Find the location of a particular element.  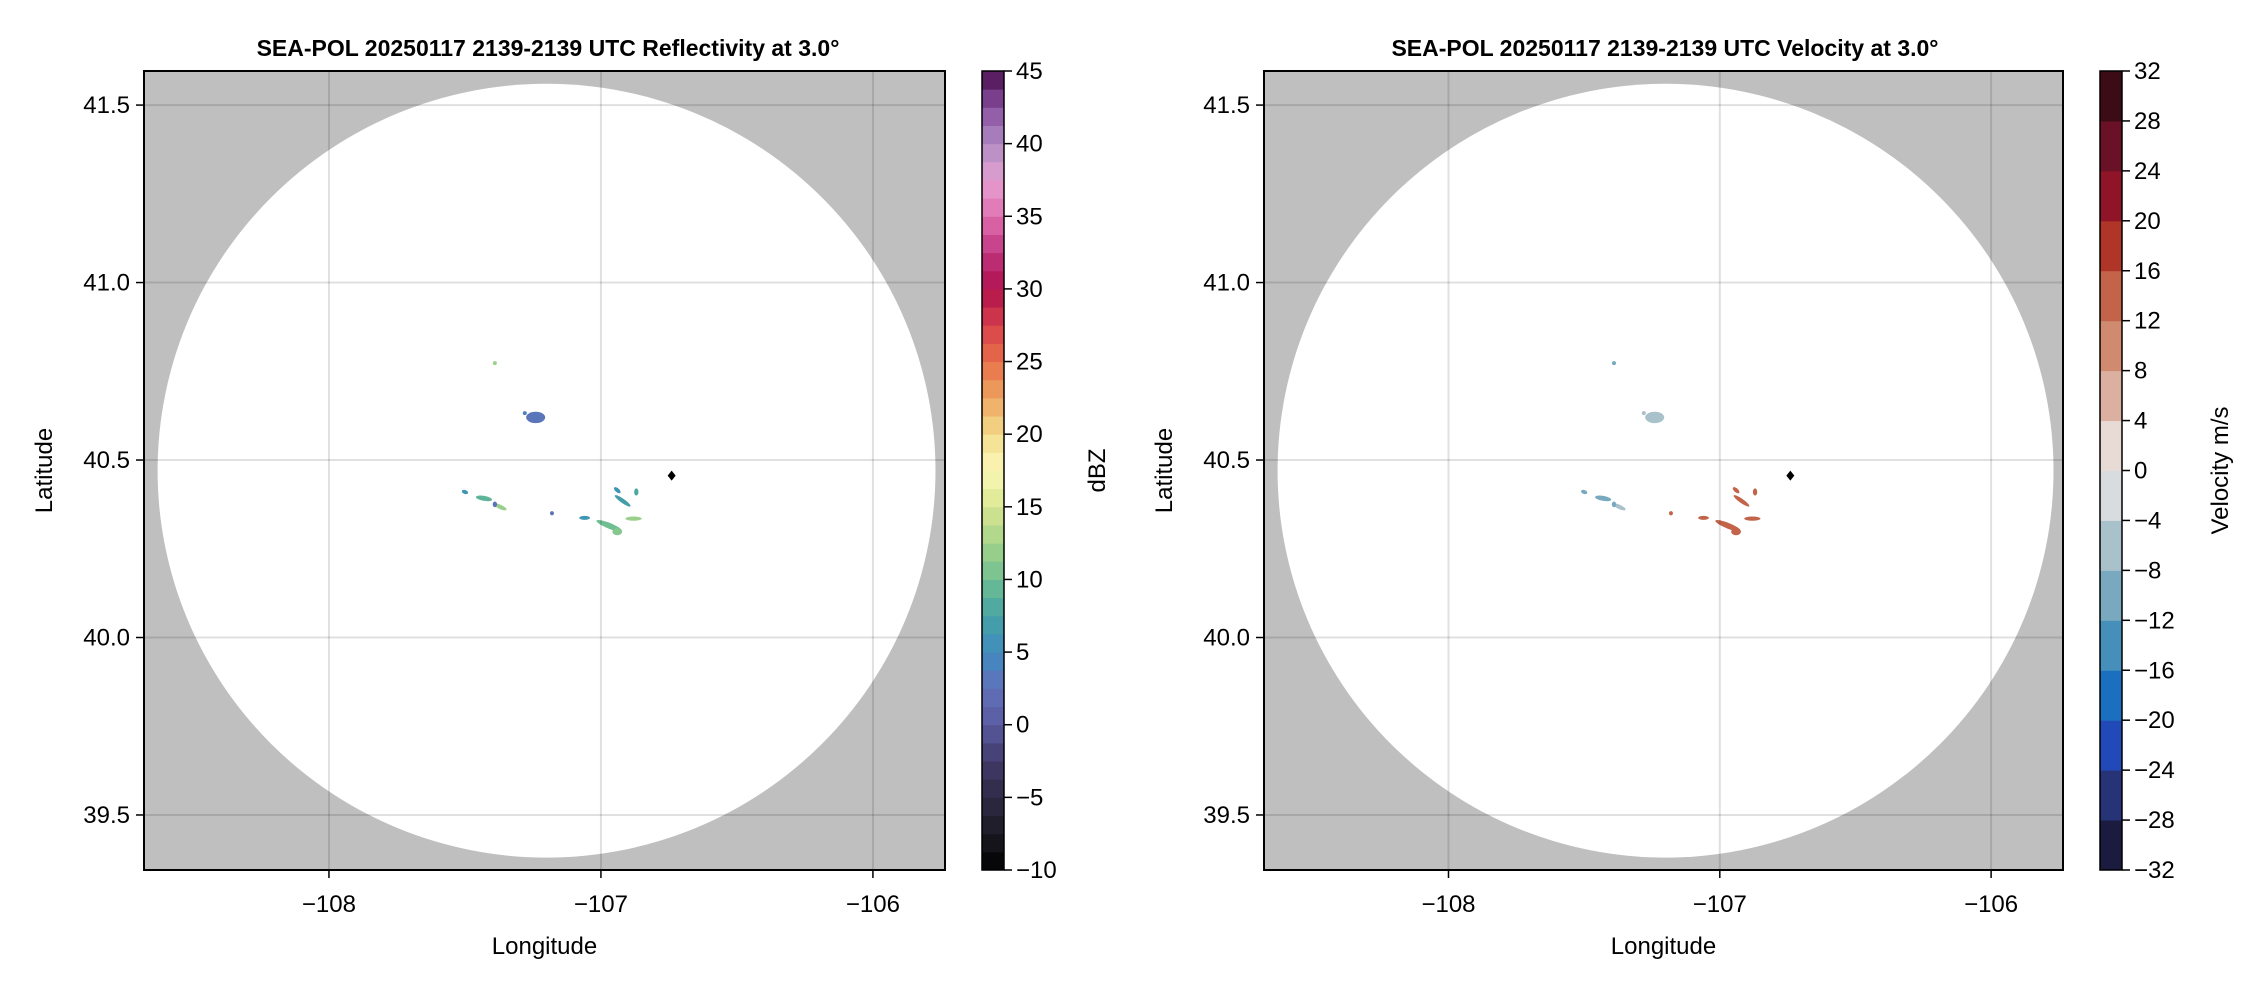

colorbar-tick-label: −20 is located at coordinates (2154, 720).